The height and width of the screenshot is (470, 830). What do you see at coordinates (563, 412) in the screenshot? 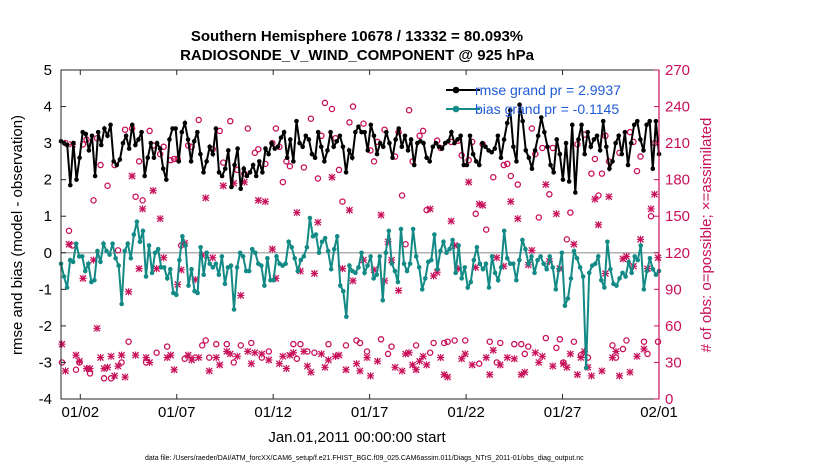
I see `x-tick-label: 01/27` at bounding box center [563, 412].